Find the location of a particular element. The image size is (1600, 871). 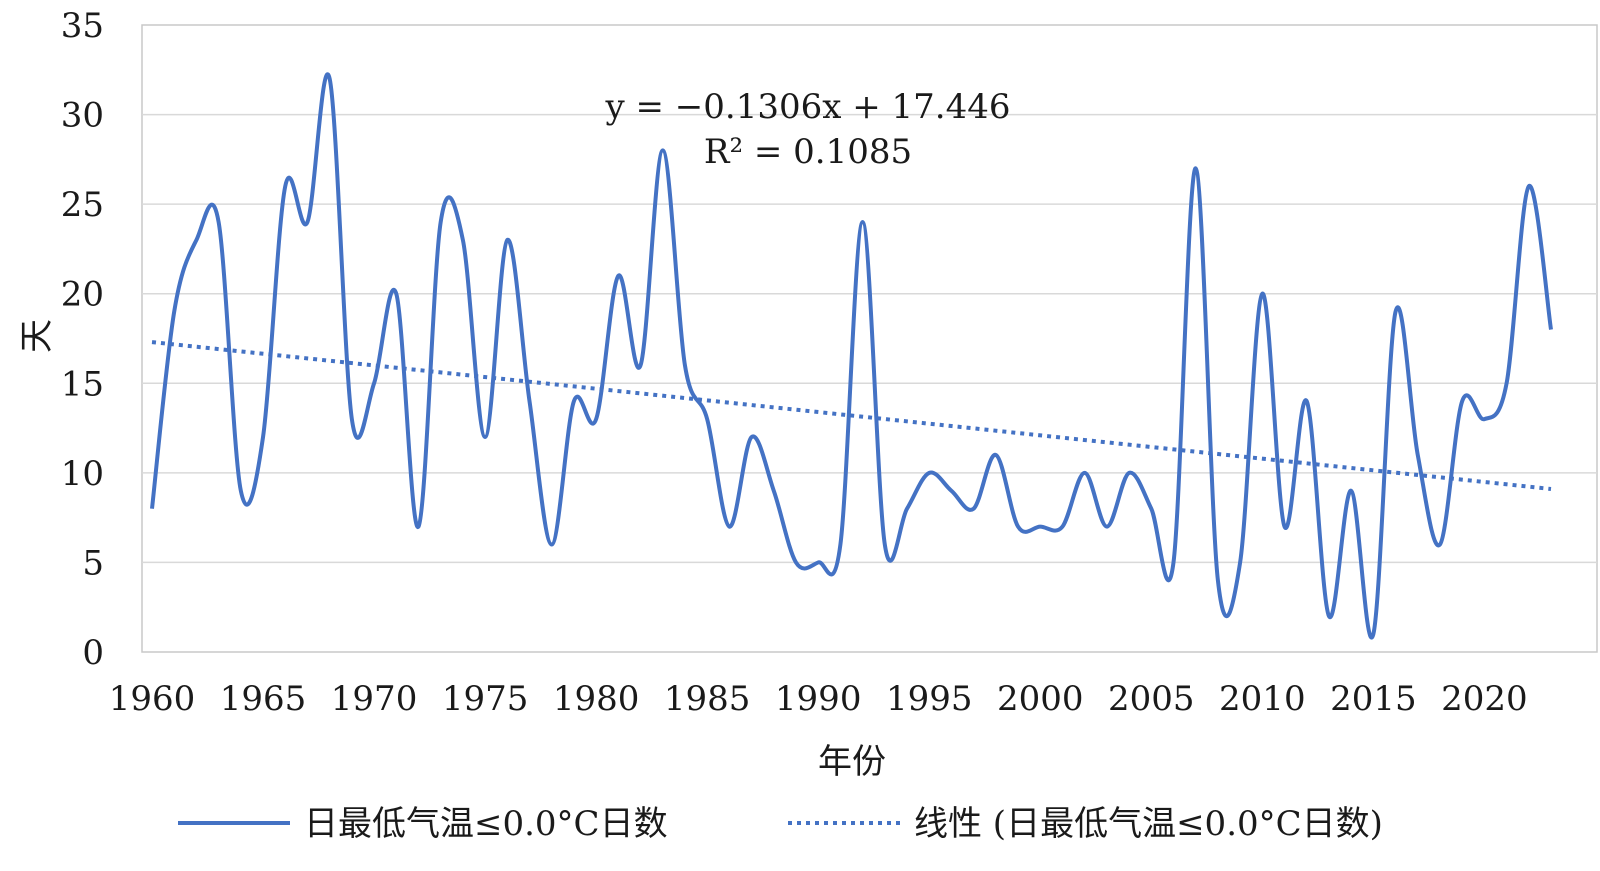

data-point-1976 is located at coordinates (507, 240).